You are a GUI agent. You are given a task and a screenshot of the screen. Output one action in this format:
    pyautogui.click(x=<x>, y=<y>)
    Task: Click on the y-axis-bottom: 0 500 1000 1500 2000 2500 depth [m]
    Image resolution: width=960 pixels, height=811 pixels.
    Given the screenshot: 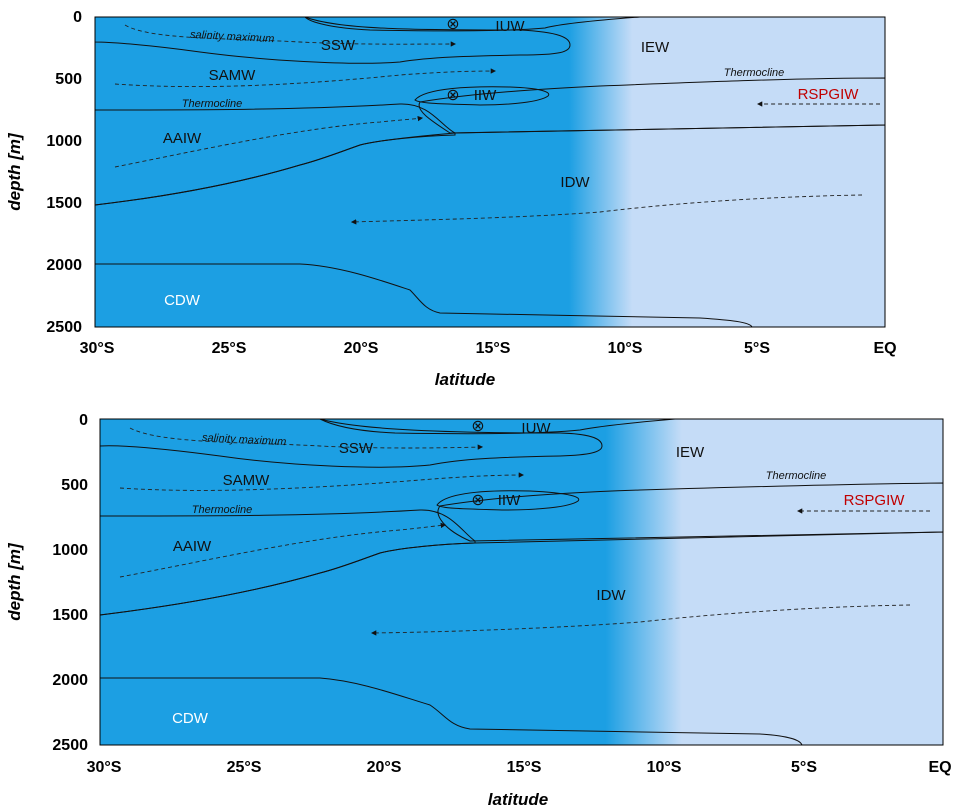 What is the action you would take?
    pyautogui.click(x=46, y=583)
    